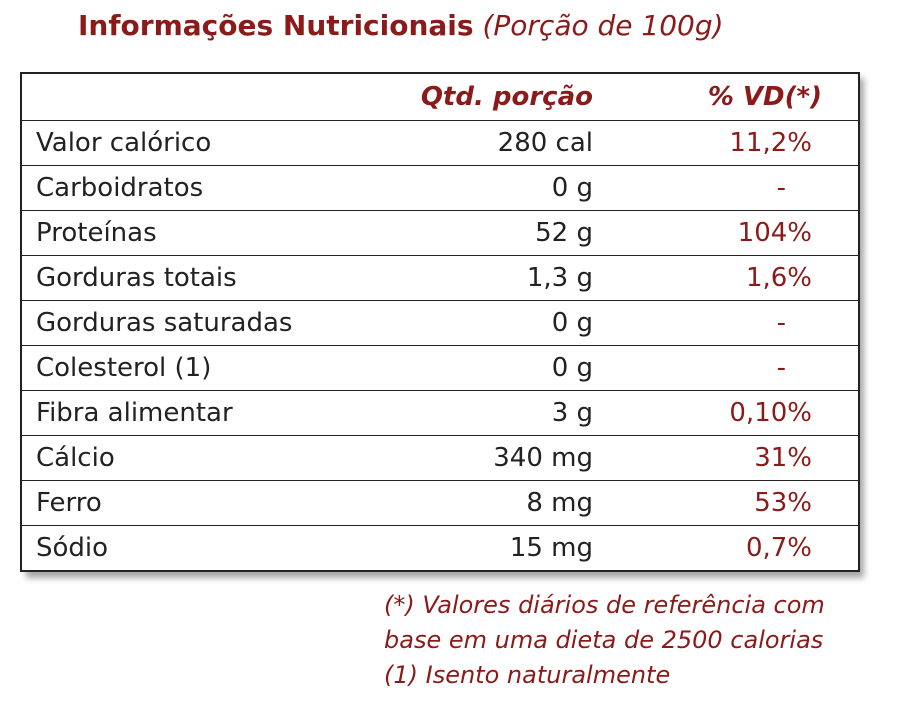 The height and width of the screenshot is (705, 897). What do you see at coordinates (501, 458) in the screenshot?
I see `nutrient-qty: 340 mg` at bounding box center [501, 458].